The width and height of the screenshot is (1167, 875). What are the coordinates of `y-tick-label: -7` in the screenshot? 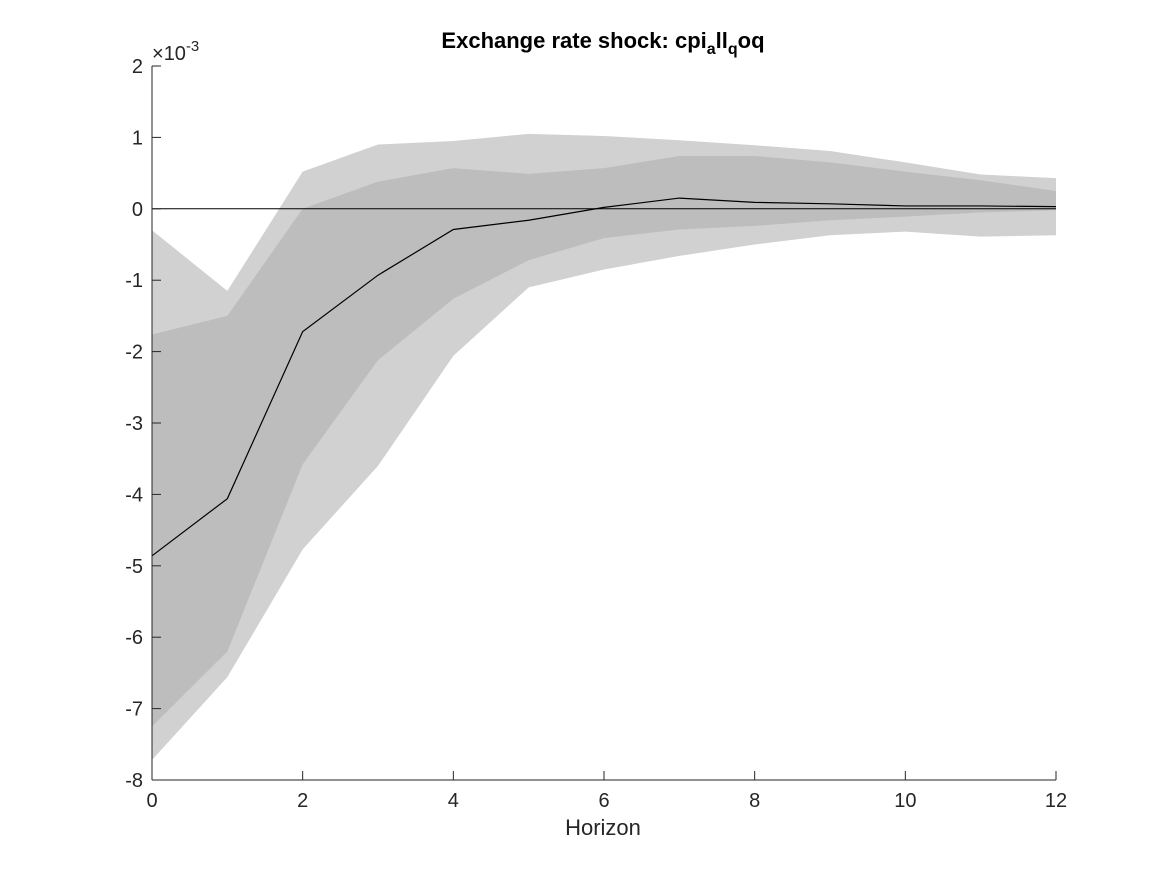 It's located at (134, 710).